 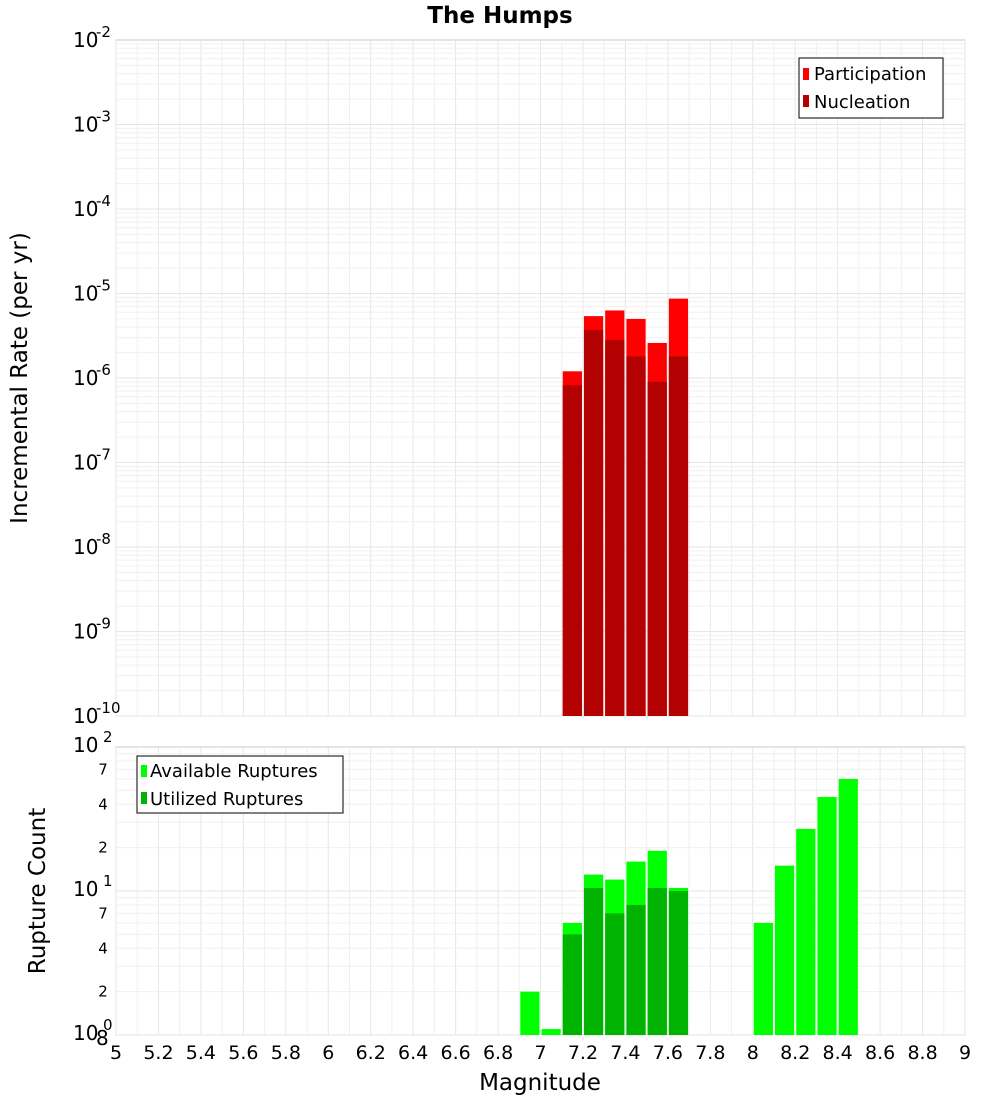 What do you see at coordinates (413, 1053) in the screenshot?
I see `x-tick-label: 6.4` at bounding box center [413, 1053].